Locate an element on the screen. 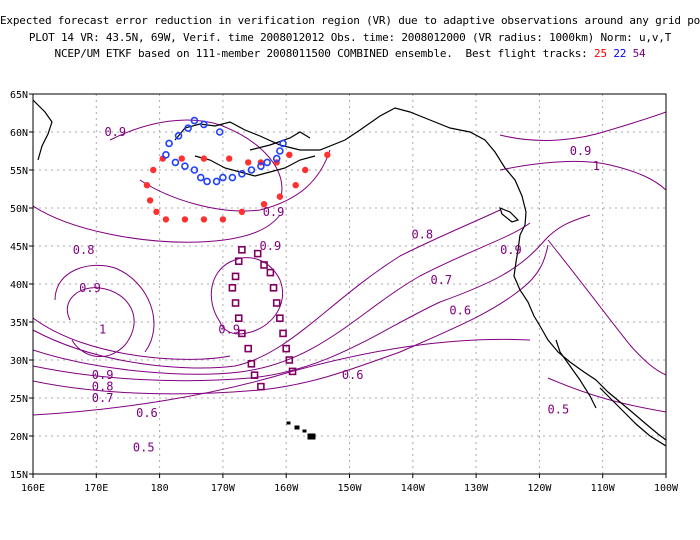 This screenshot has width=700, height=540. lat-tick-label: 55N is located at coordinates (19, 171).